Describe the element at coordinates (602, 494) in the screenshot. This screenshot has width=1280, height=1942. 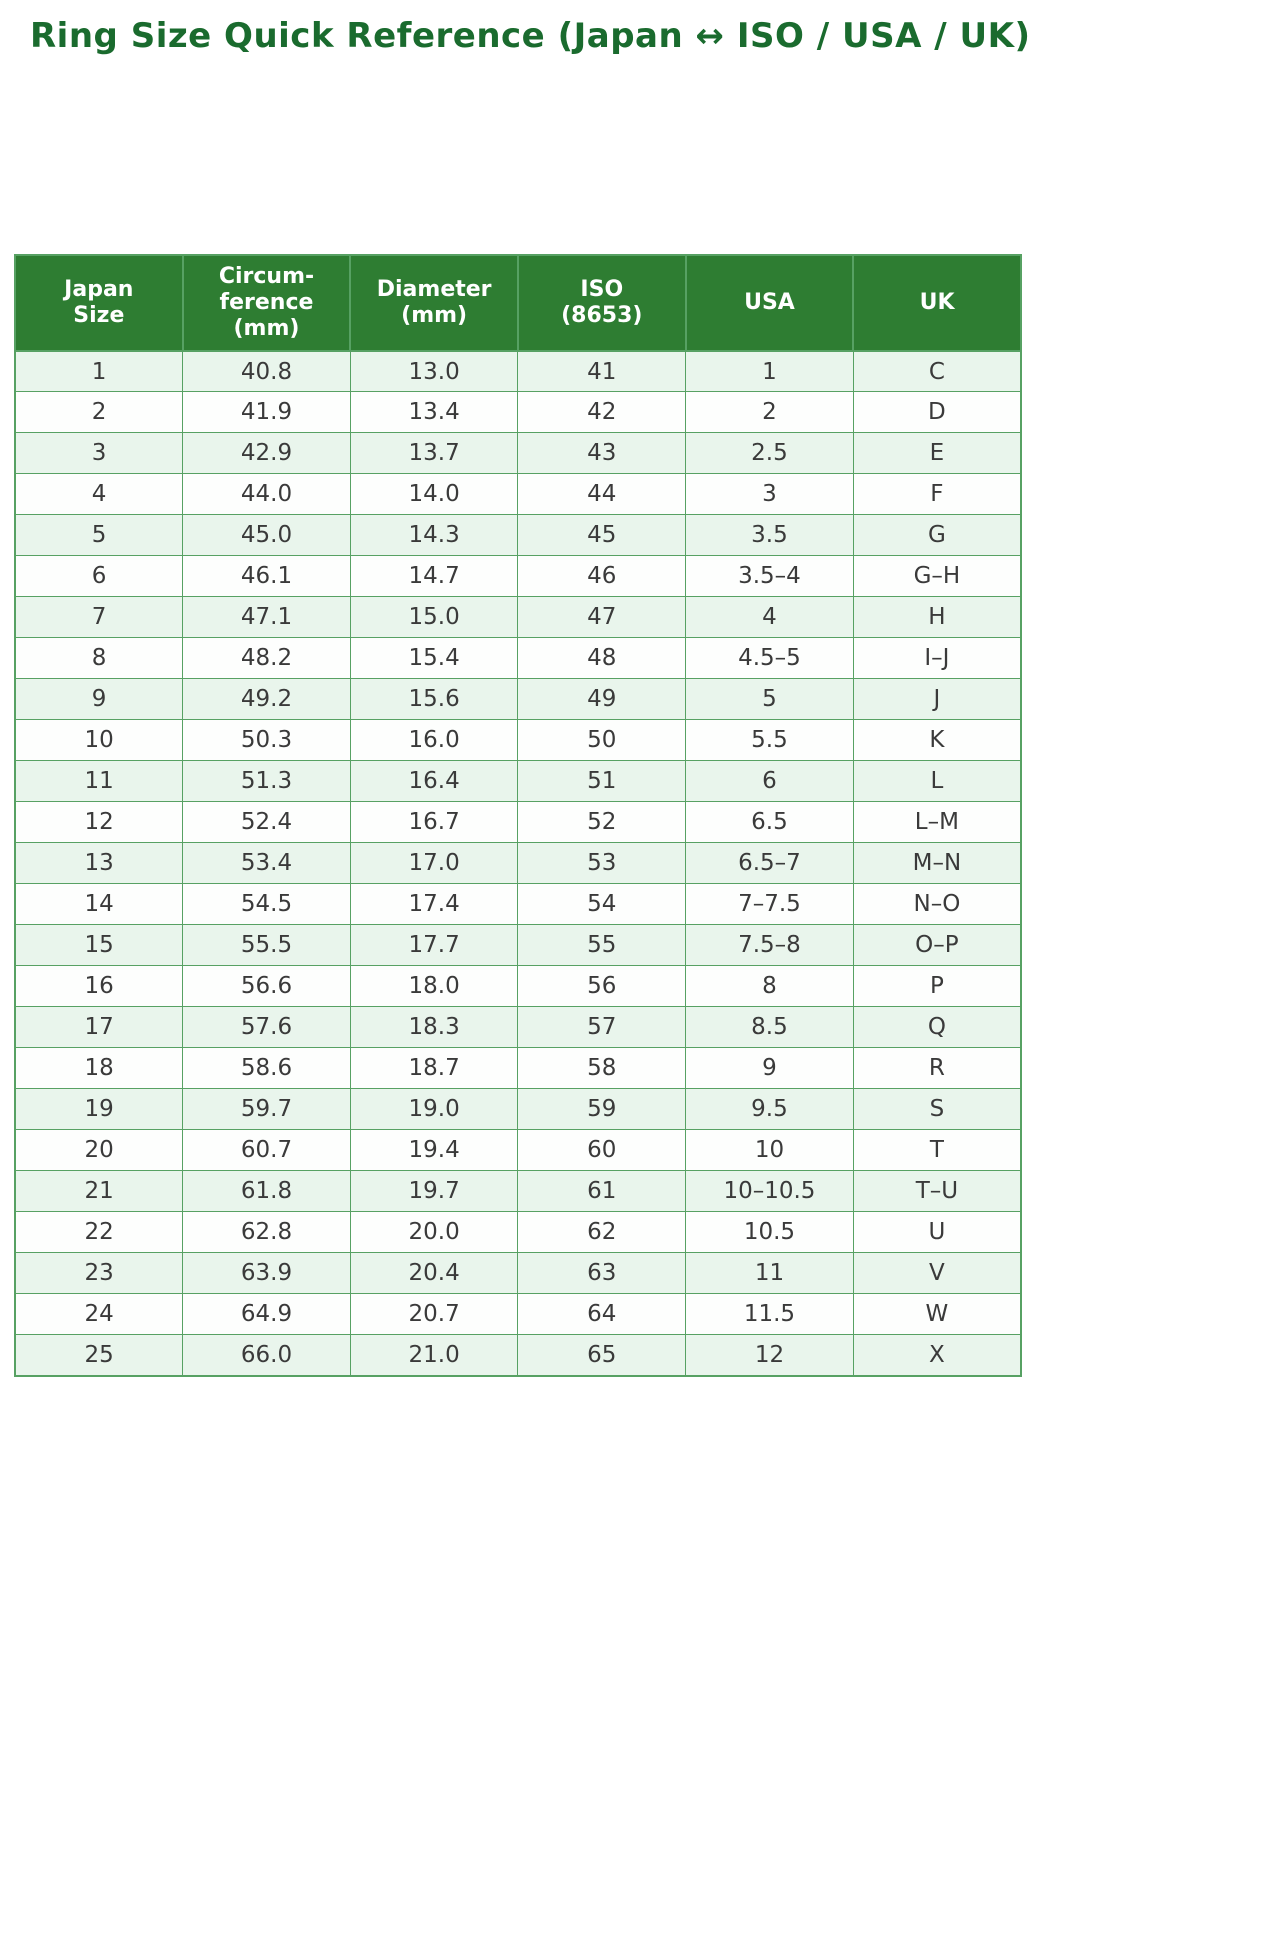
I see `table-cell: 44` at that location.